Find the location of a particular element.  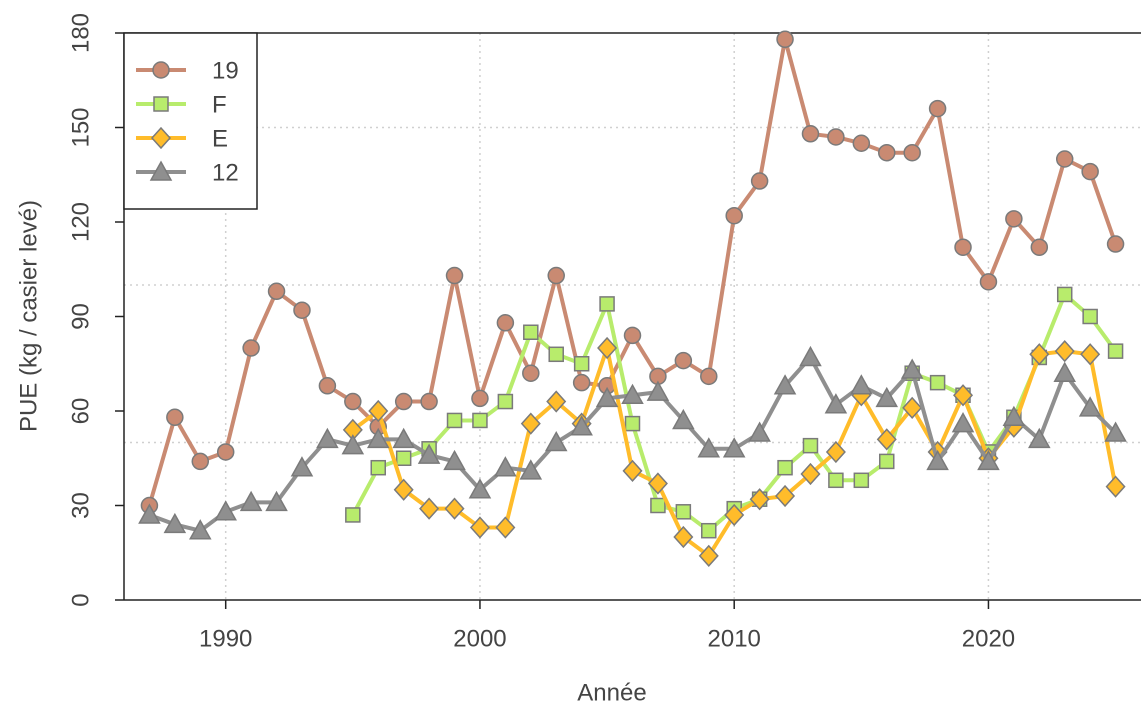

legend-label: F is located at coordinates (219, 104).